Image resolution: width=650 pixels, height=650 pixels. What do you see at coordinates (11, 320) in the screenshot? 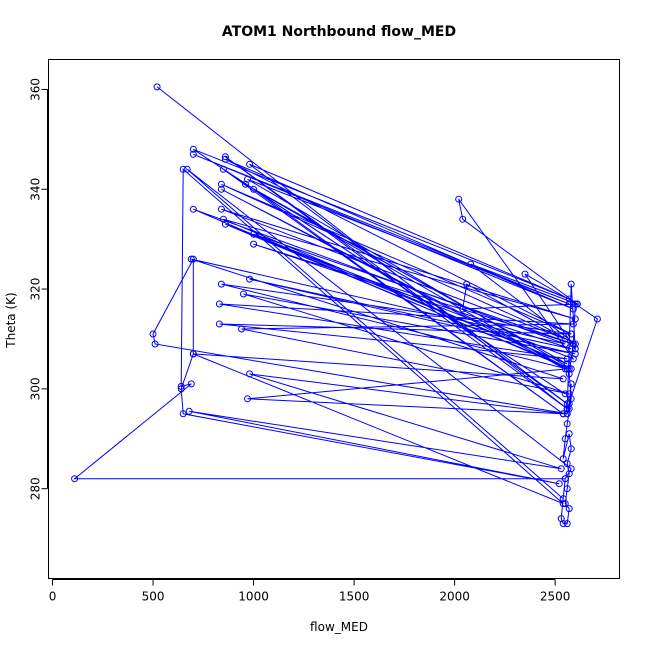
I see `y-axis-label: Theta (K)` at bounding box center [11, 320].